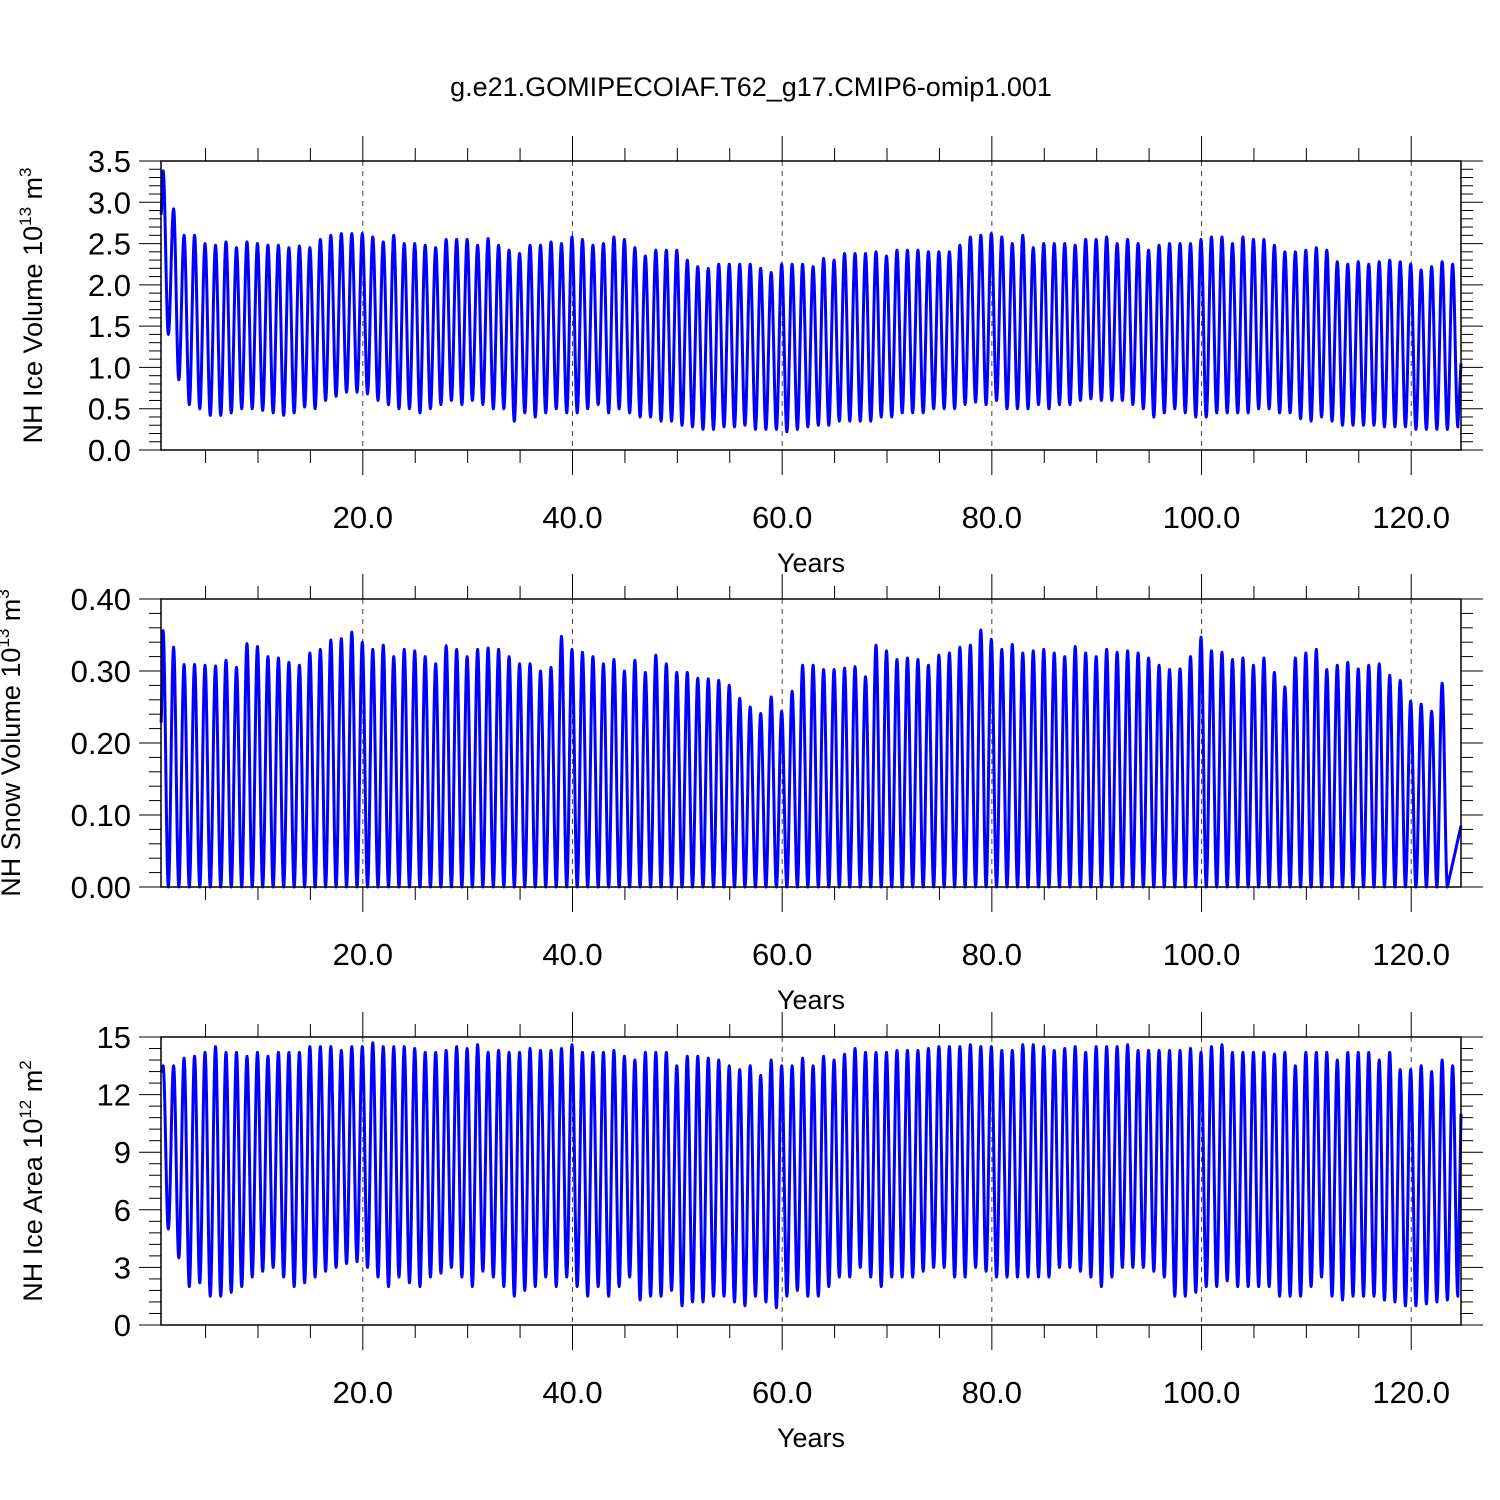 Image resolution: width=1500 pixels, height=1500 pixels. Describe the element at coordinates (109, 450) in the screenshot. I see `y-tick-label: 0.0` at that location.